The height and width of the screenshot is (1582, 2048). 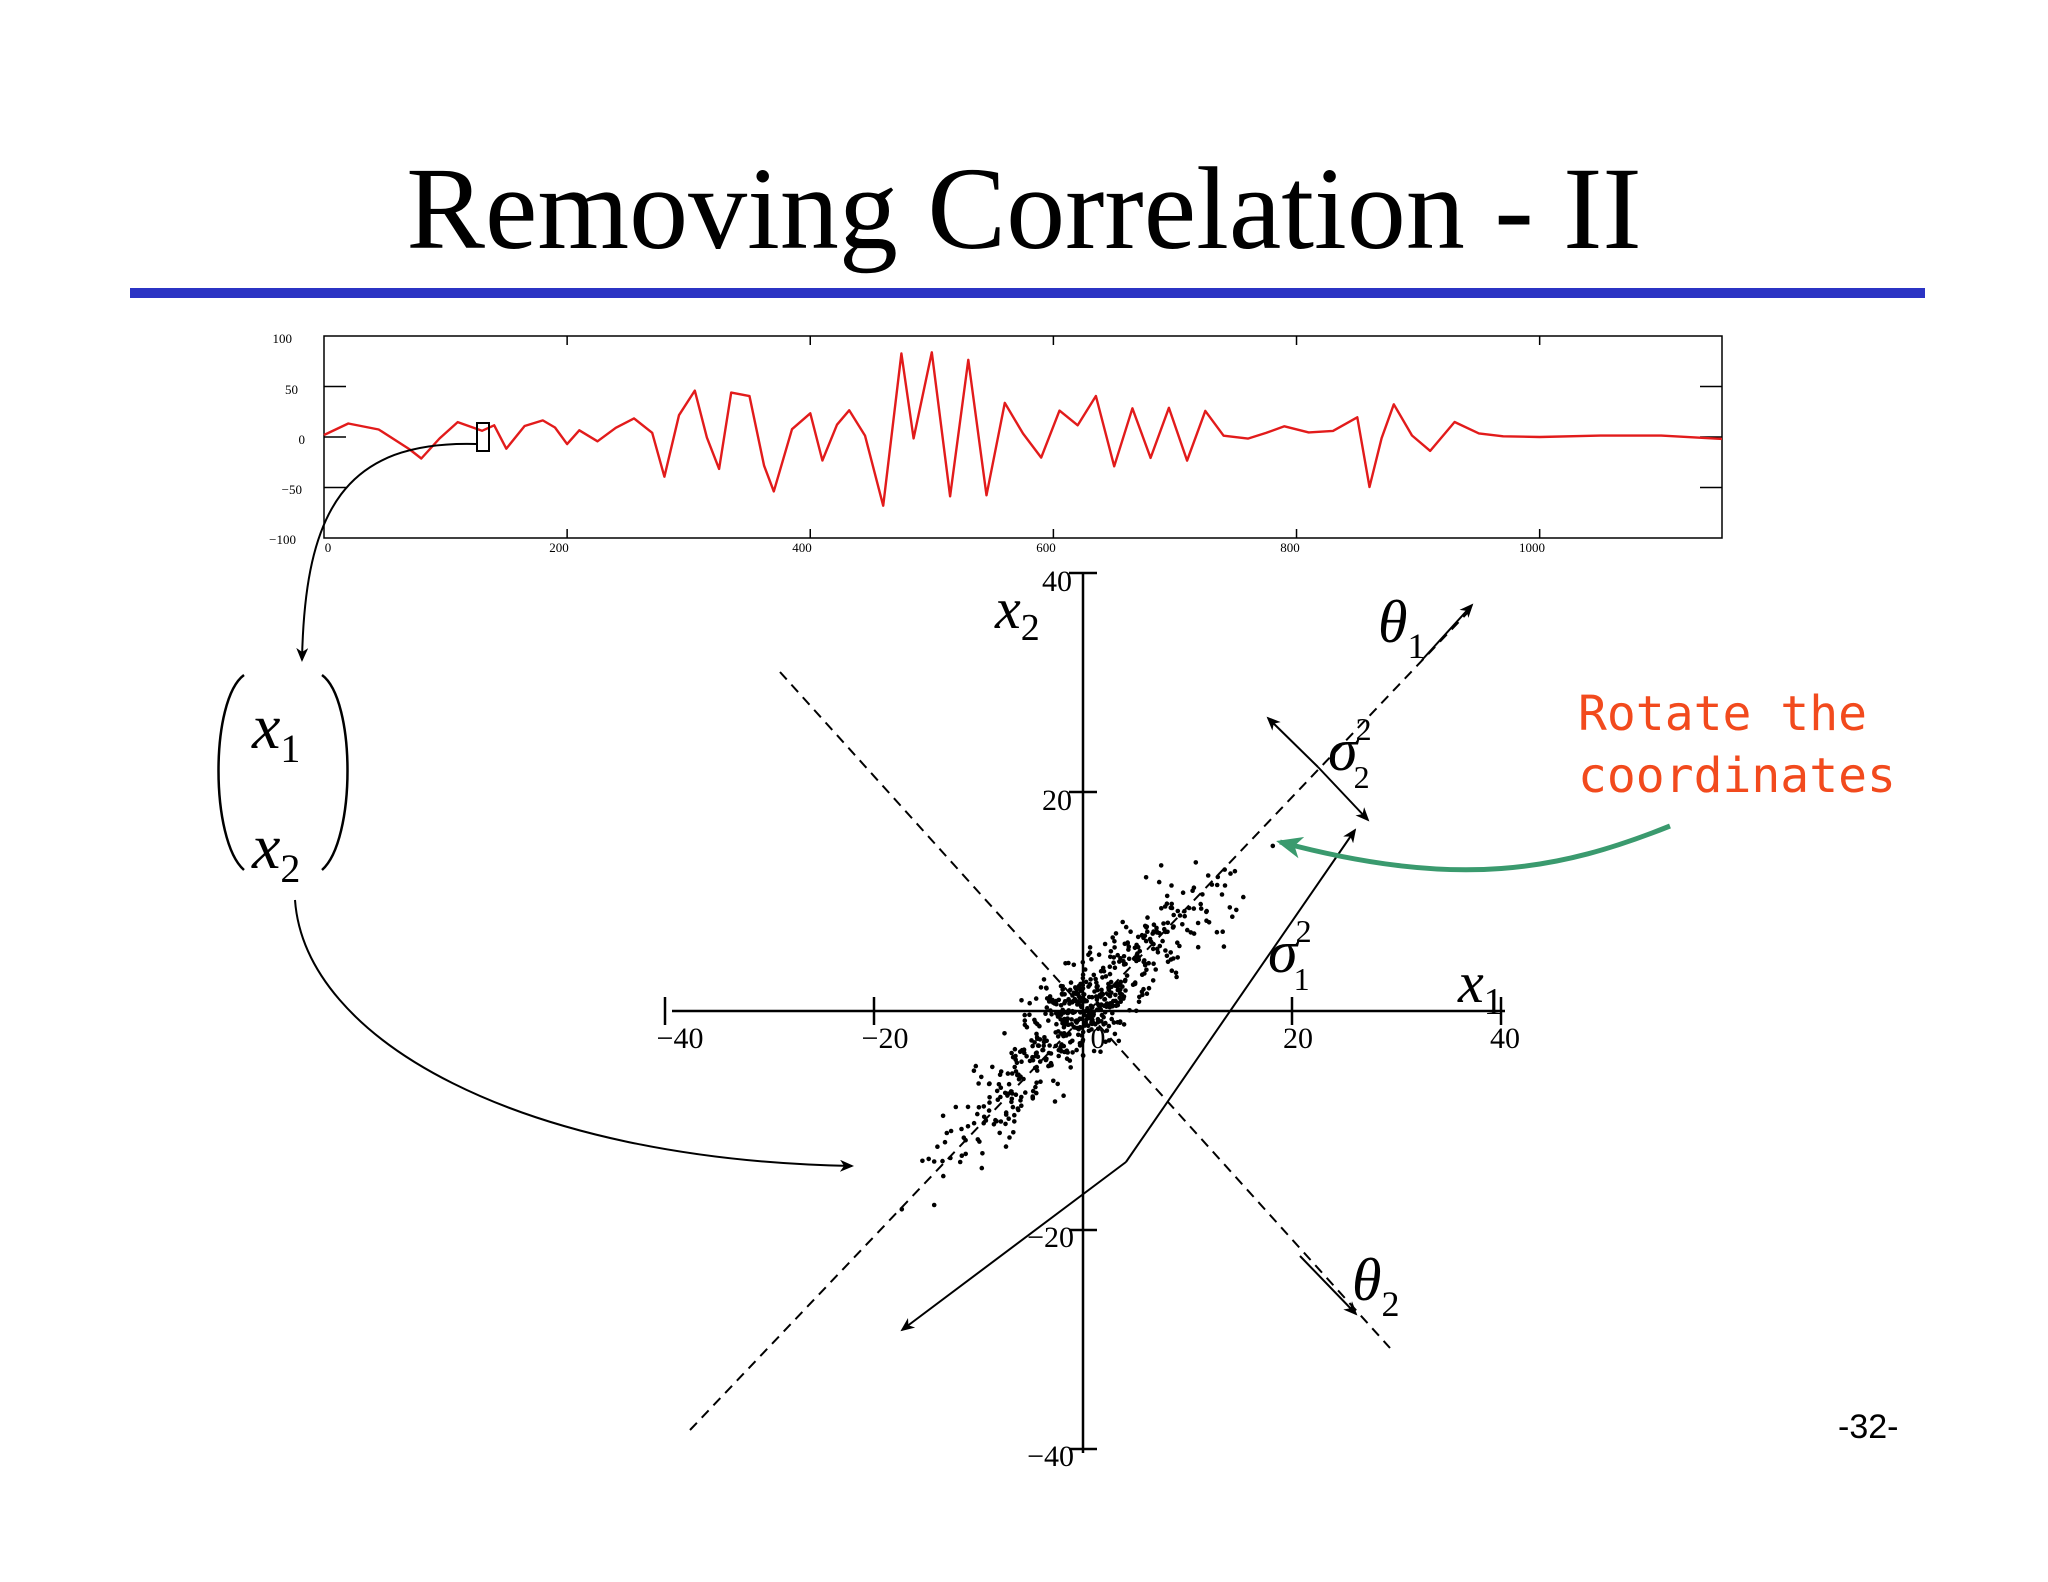 What do you see at coordinates (282, 539) in the screenshot?
I see `signal-y-tick-label: −100` at bounding box center [282, 539].